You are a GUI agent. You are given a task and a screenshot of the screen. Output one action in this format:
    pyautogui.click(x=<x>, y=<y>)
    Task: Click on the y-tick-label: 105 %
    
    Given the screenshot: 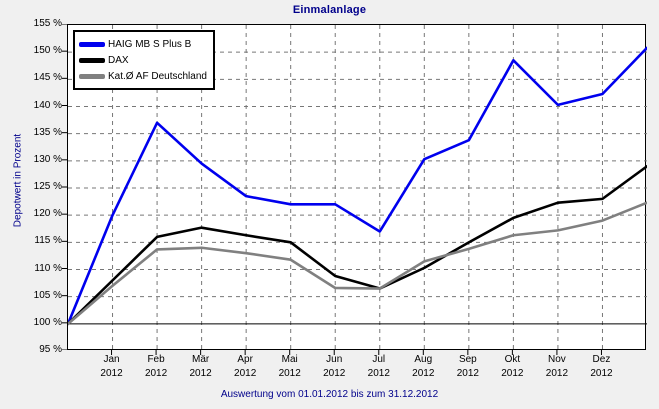 What is the action you would take?
    pyautogui.click(x=47, y=295)
    